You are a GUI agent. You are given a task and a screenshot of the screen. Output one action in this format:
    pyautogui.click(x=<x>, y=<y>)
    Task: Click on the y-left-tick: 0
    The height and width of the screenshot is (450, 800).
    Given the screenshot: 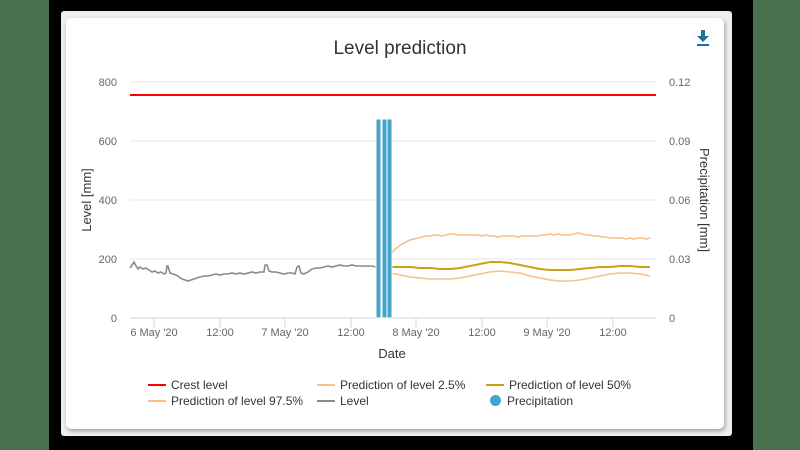 What is the action you would take?
    pyautogui.click(x=114, y=319)
    